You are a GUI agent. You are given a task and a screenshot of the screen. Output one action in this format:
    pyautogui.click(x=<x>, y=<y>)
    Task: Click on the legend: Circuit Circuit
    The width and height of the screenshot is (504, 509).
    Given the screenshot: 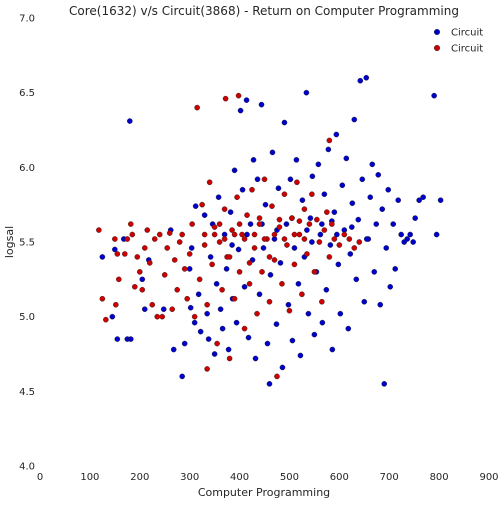 What is the action you would take?
    pyautogui.click(x=458, y=41)
    